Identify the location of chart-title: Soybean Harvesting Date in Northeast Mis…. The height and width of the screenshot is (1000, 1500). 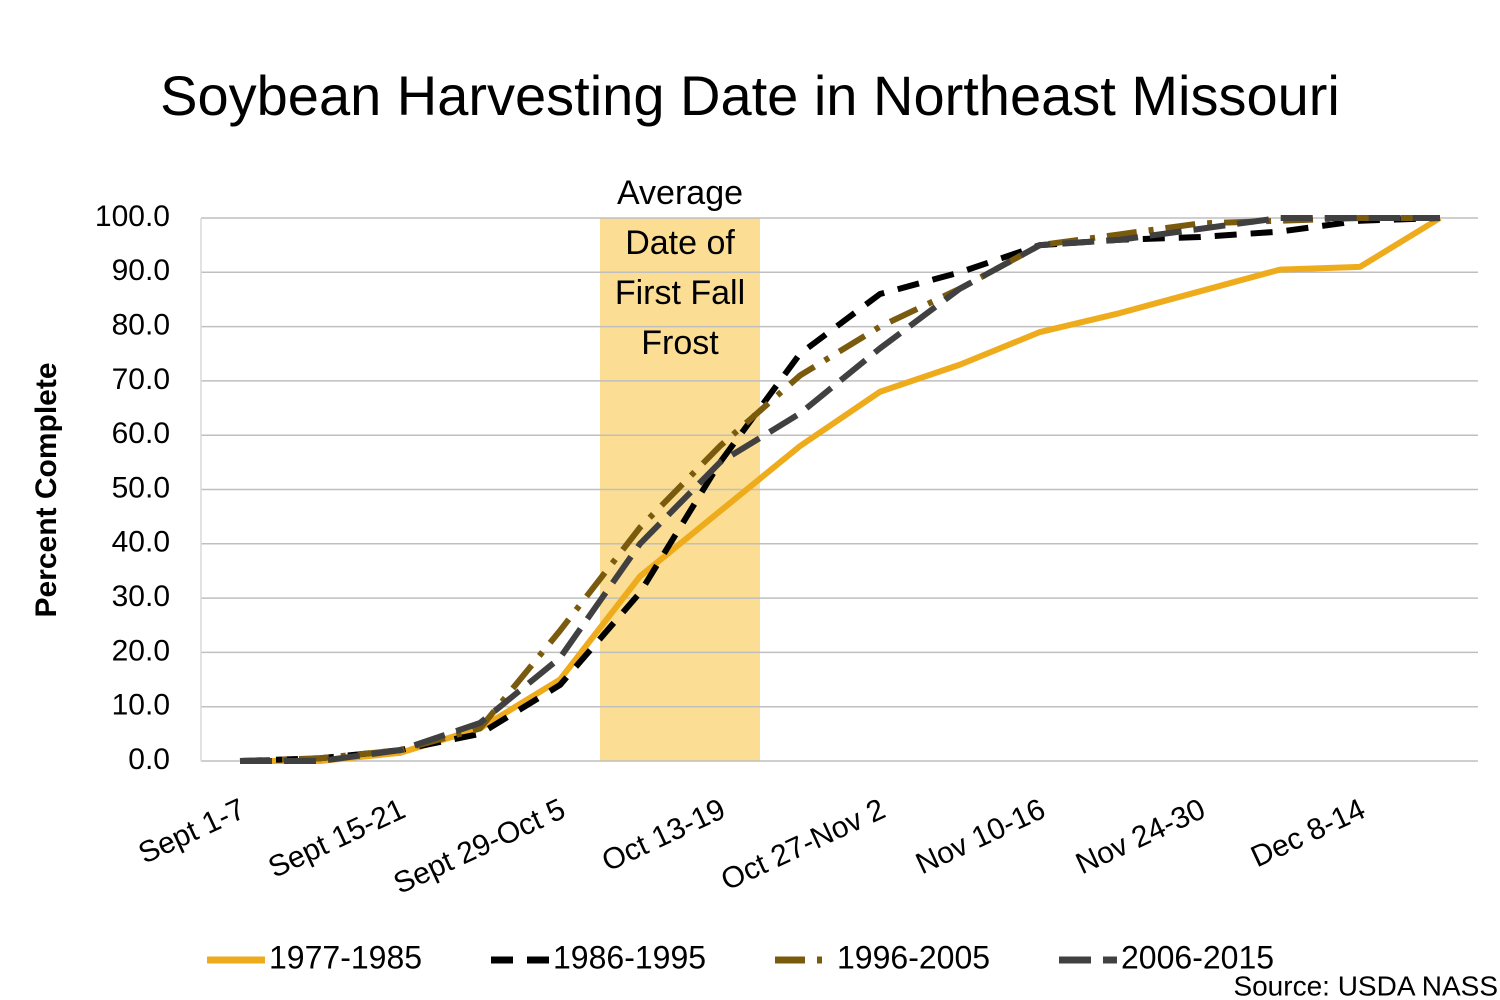
(750, 95).